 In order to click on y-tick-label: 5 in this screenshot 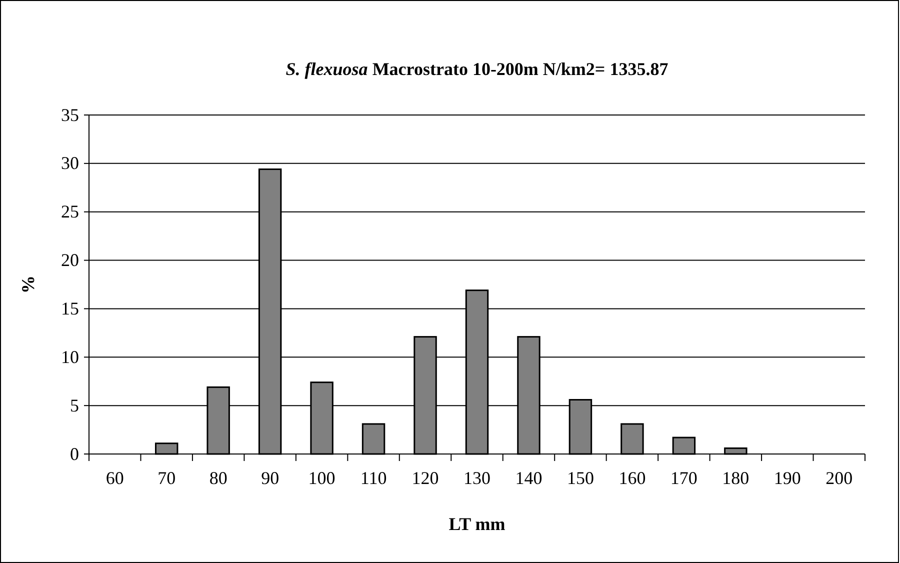, I will do `click(74, 405)`.